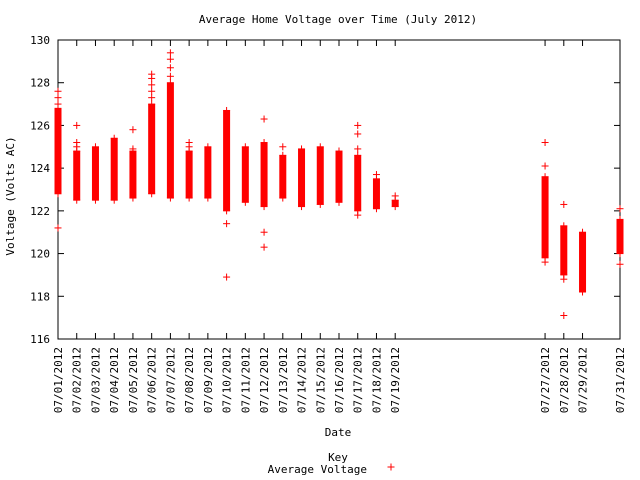 This screenshot has height=480, width=640. Describe the element at coordinates (376, 380) in the screenshot. I see `x-tick-label: 07/18/2012` at that location.